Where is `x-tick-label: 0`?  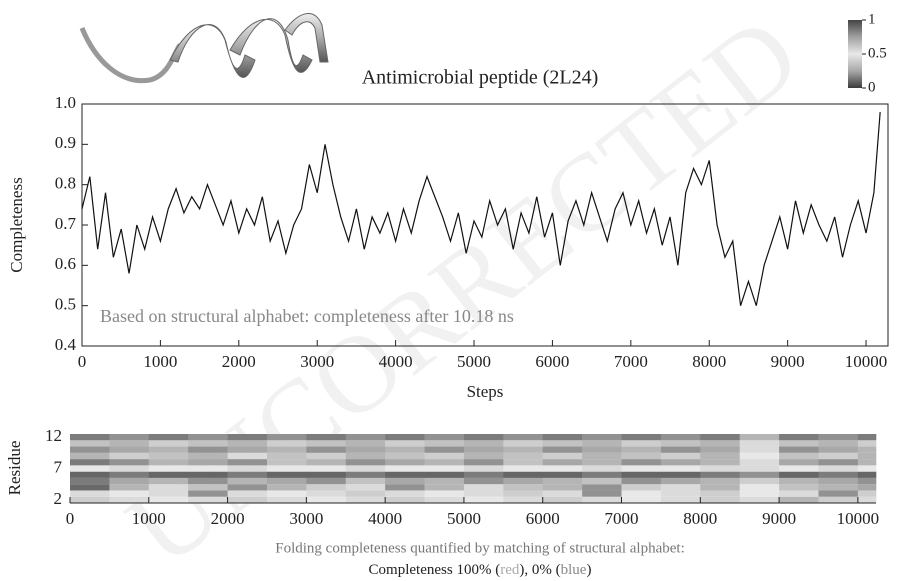 x-tick-label: 0 is located at coordinates (82, 361).